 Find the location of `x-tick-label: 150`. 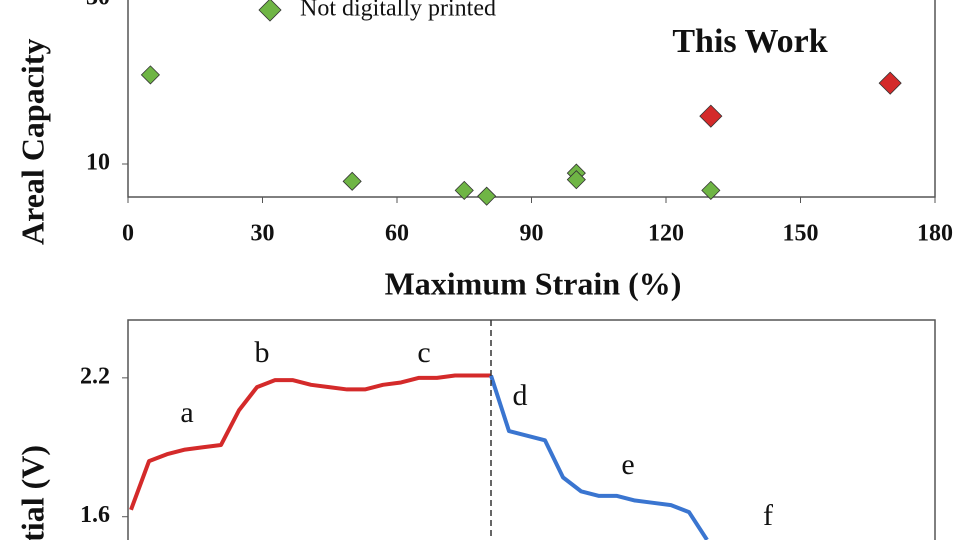

x-tick-label: 150 is located at coordinates (801, 234).